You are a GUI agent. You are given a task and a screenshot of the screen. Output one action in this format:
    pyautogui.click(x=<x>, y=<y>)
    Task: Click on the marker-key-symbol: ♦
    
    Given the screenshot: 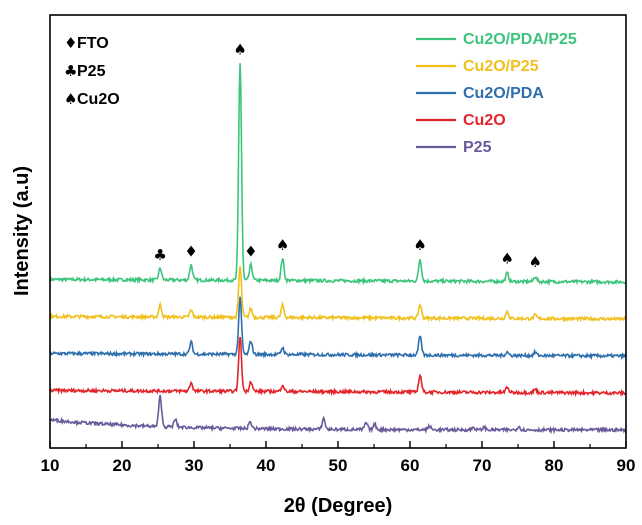 What is the action you would take?
    pyautogui.click(x=70, y=43)
    